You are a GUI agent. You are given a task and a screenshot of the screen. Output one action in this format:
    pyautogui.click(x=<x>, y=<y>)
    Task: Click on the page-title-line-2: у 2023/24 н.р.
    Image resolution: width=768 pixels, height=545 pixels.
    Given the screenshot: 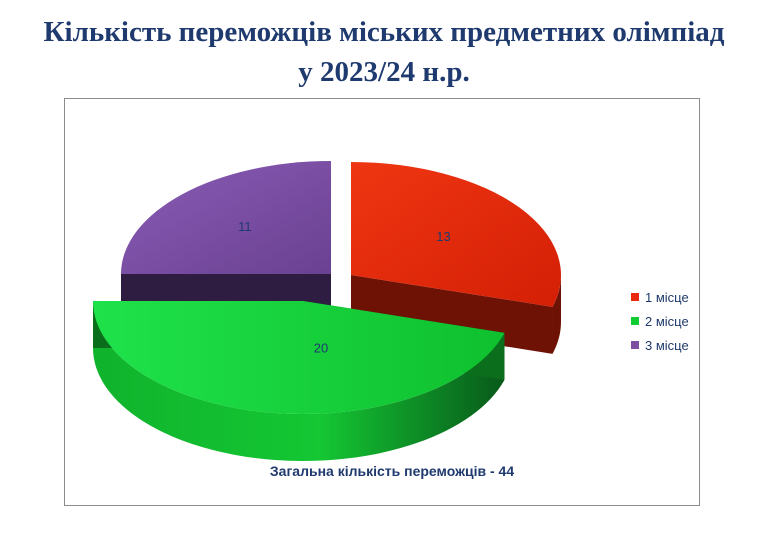 What is the action you would take?
    pyautogui.click(x=384, y=72)
    